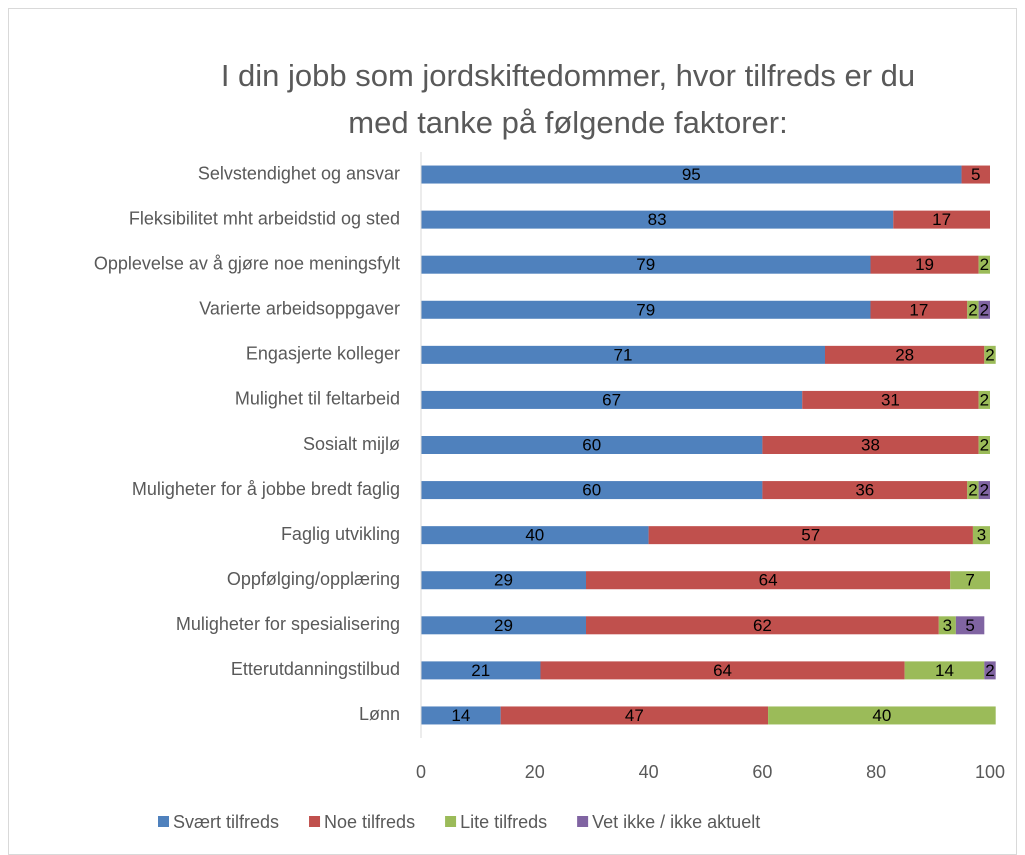  Describe the element at coordinates (762, 772) in the screenshot. I see `x-tick-label: 60` at that location.